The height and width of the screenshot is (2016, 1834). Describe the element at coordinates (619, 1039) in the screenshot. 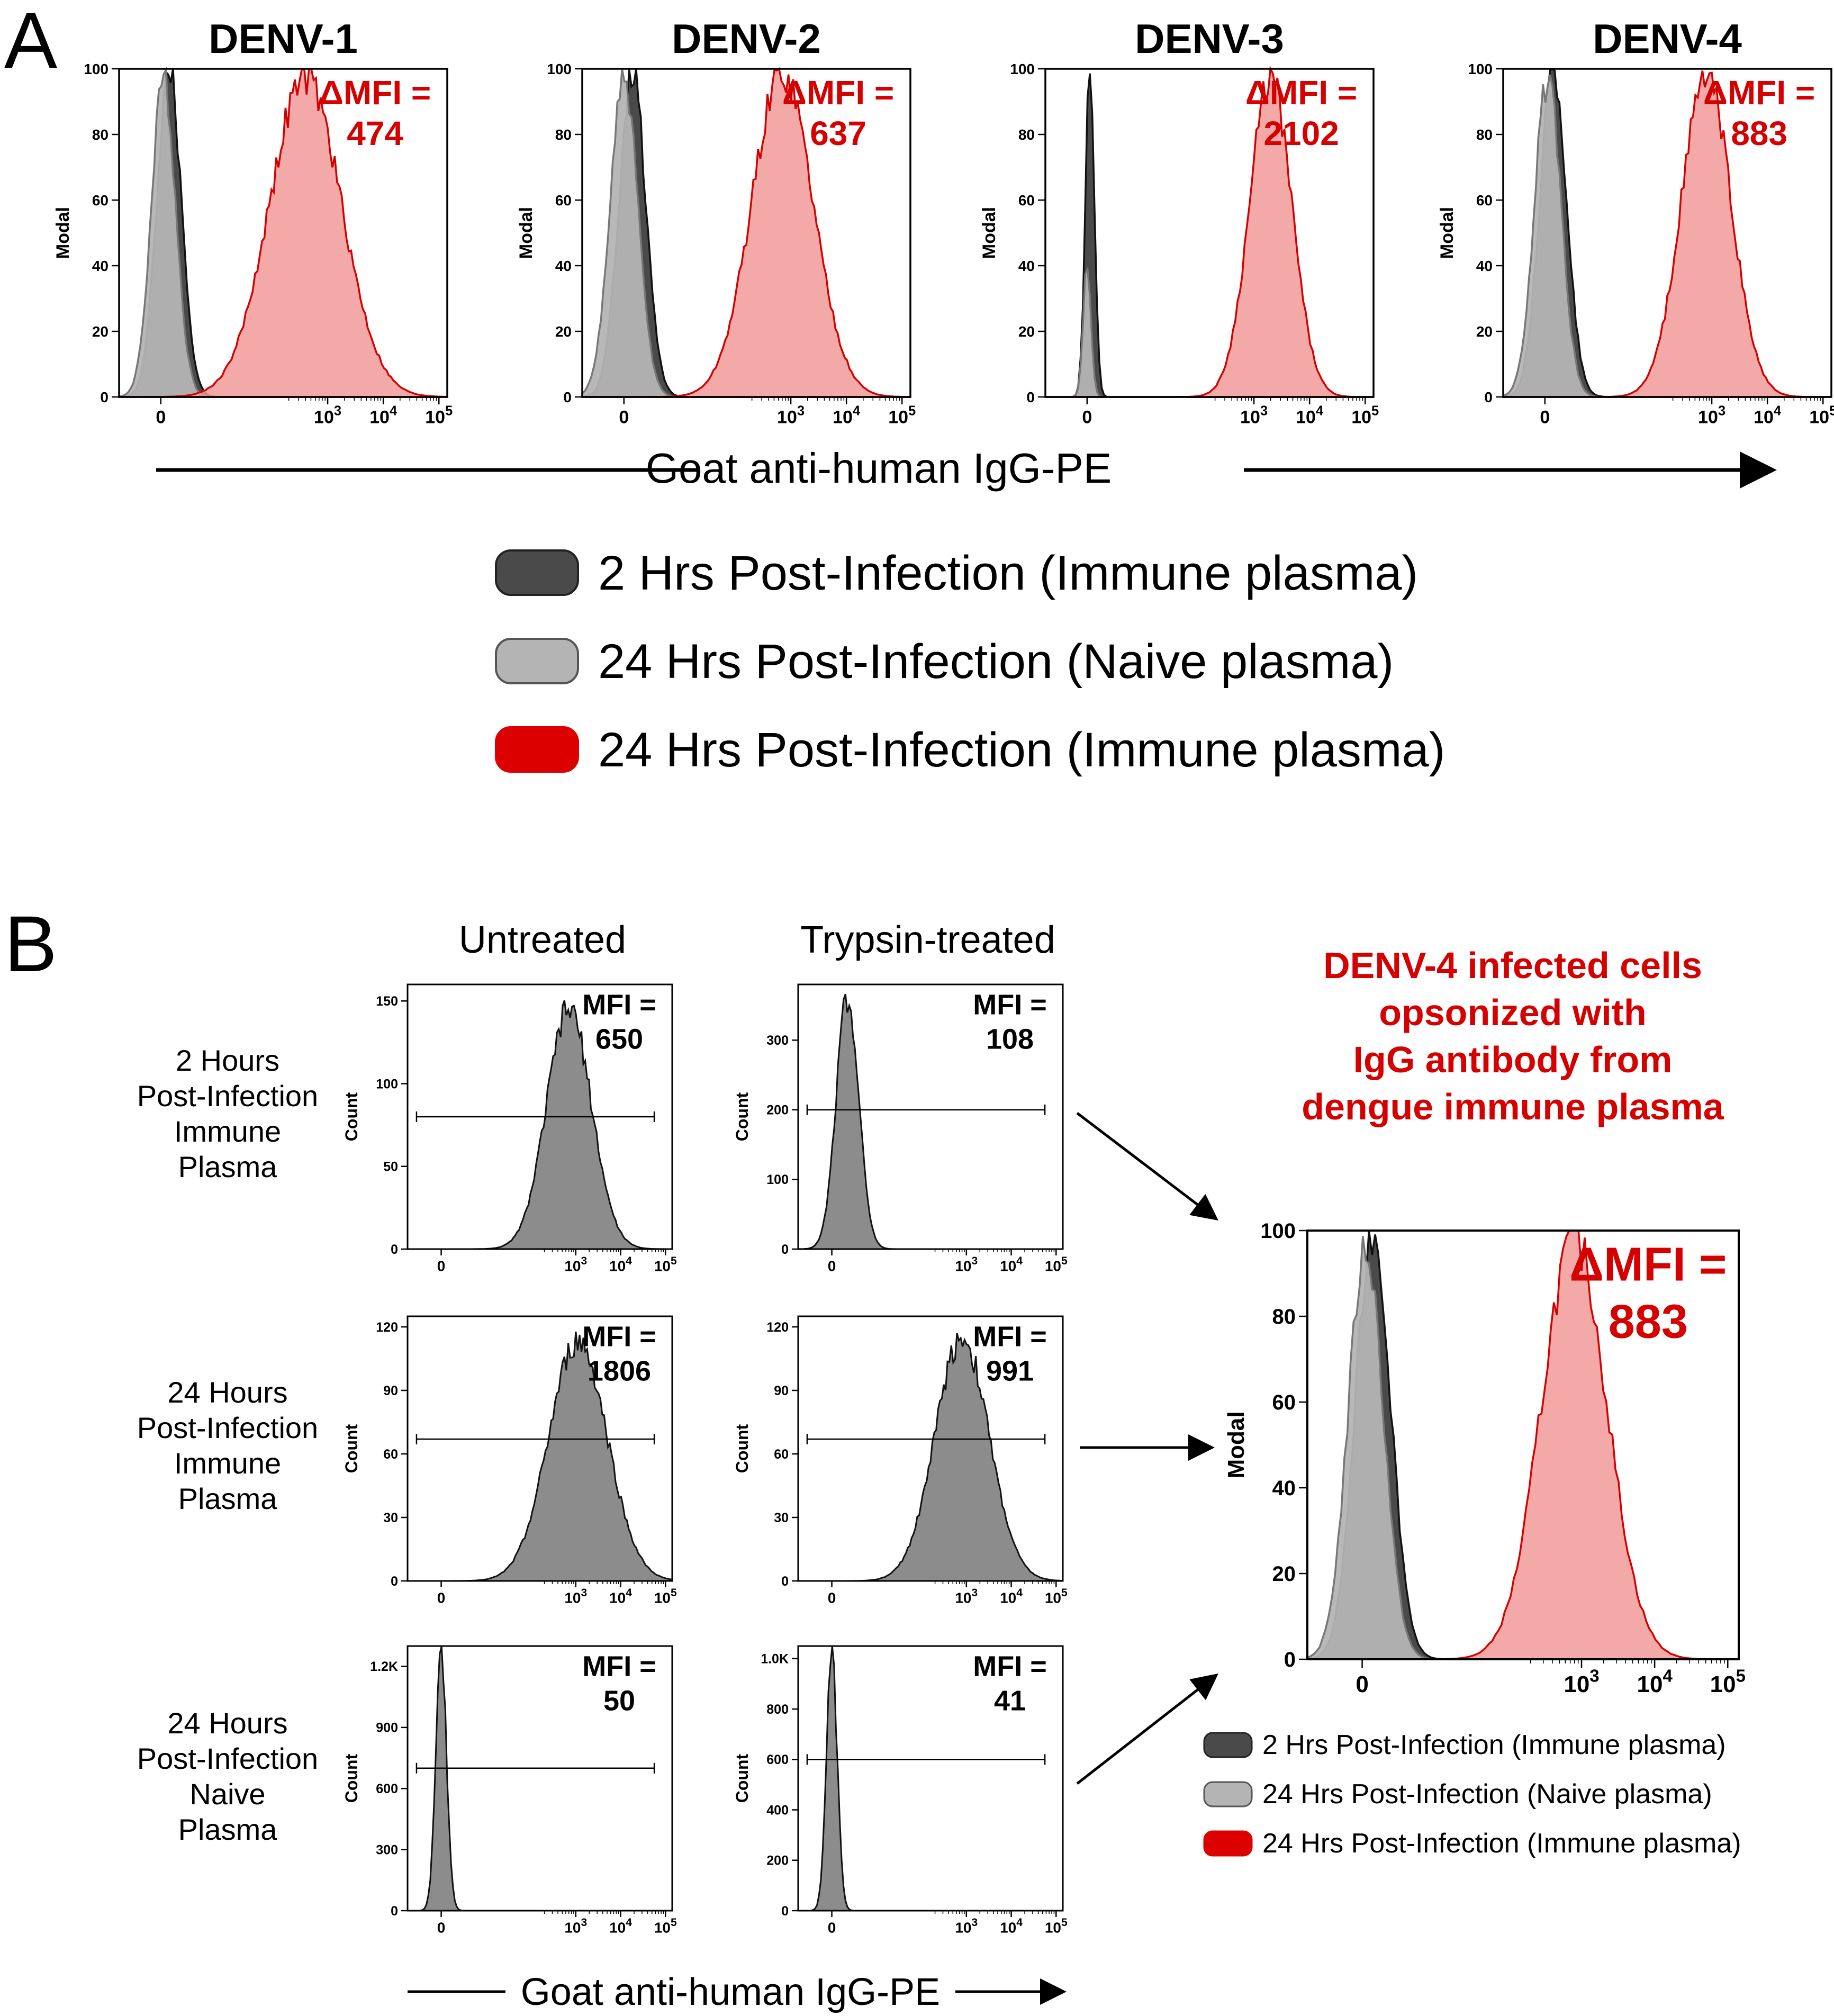

I see `annotation-value: 650` at that location.